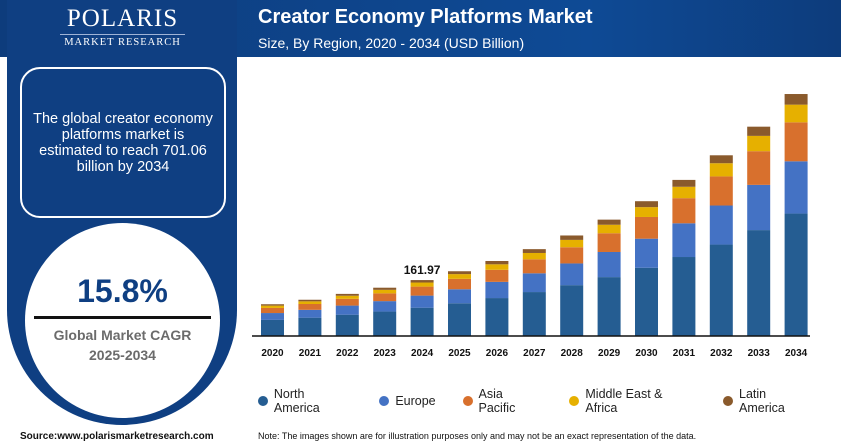 The width and height of the screenshot is (841, 445). I want to click on bar-segment-latin-america-2021, so click(310, 300).